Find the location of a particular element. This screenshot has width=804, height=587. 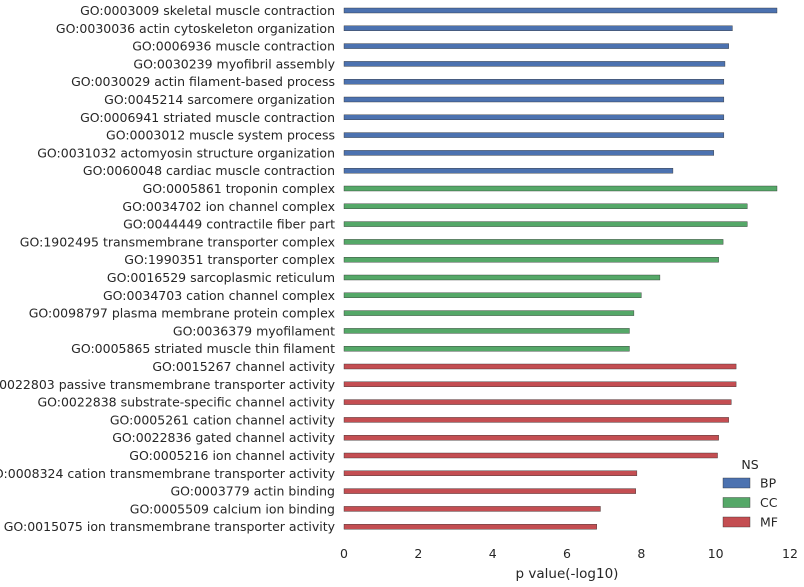

x-axis-label: p value(-log10) is located at coordinates (567, 574).